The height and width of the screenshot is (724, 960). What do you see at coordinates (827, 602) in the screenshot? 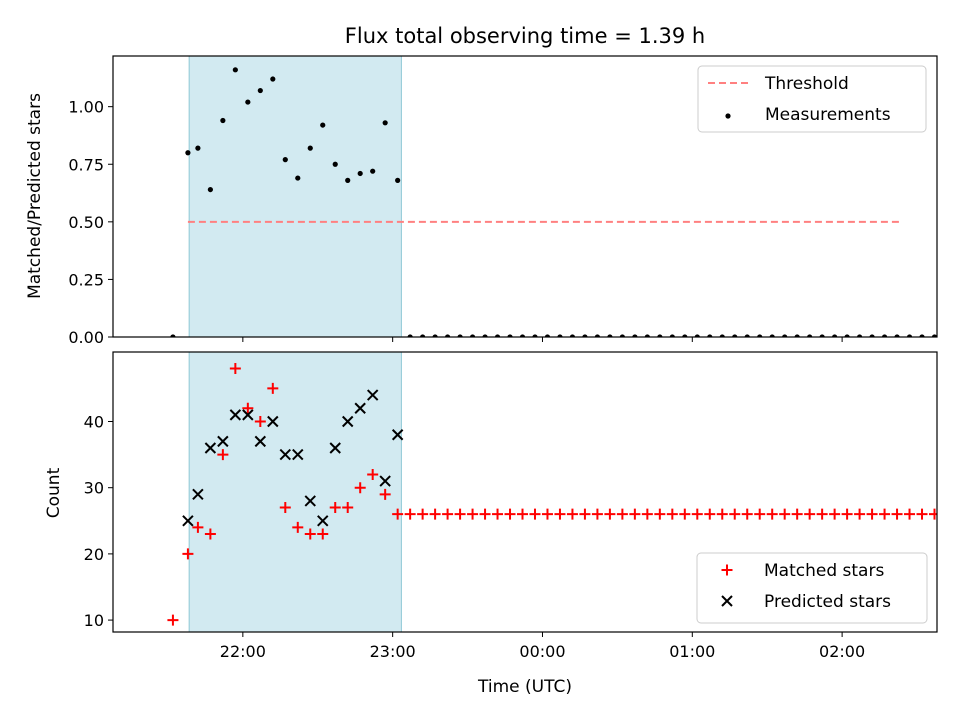
I see `legend-label-predicted-stars: Predicted stars` at bounding box center [827, 602].